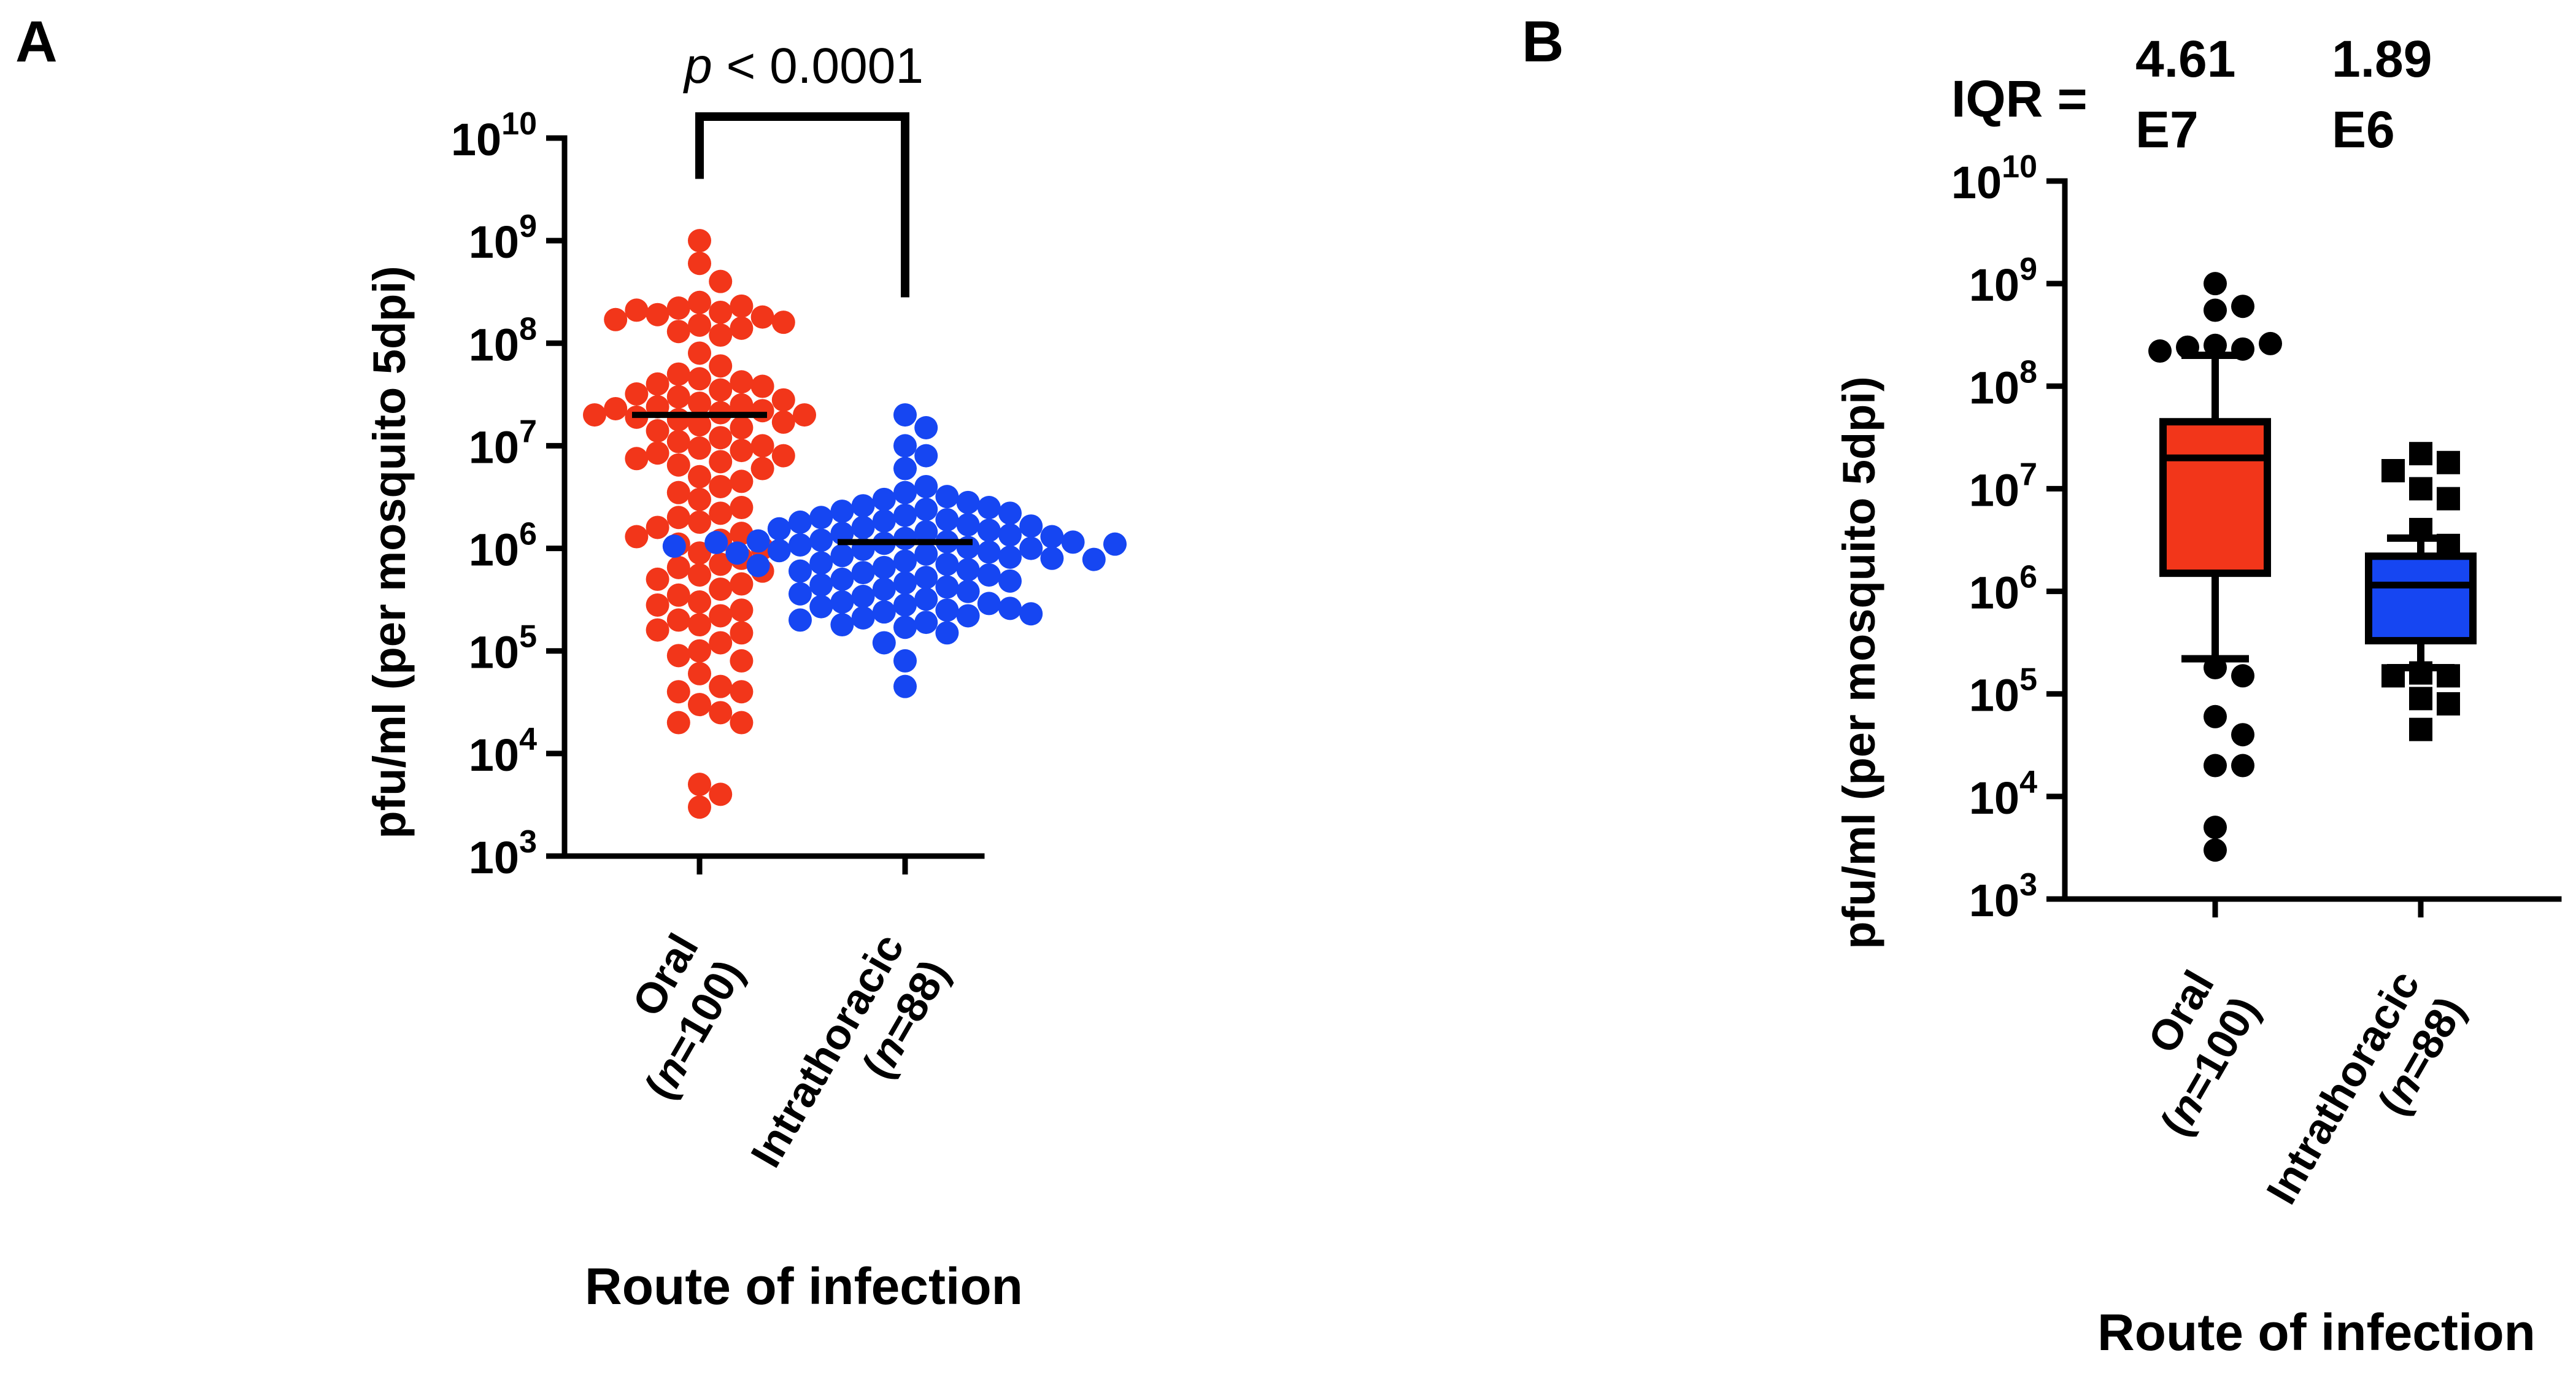  I want to click on panel-b-axes, so click(2312, 540).